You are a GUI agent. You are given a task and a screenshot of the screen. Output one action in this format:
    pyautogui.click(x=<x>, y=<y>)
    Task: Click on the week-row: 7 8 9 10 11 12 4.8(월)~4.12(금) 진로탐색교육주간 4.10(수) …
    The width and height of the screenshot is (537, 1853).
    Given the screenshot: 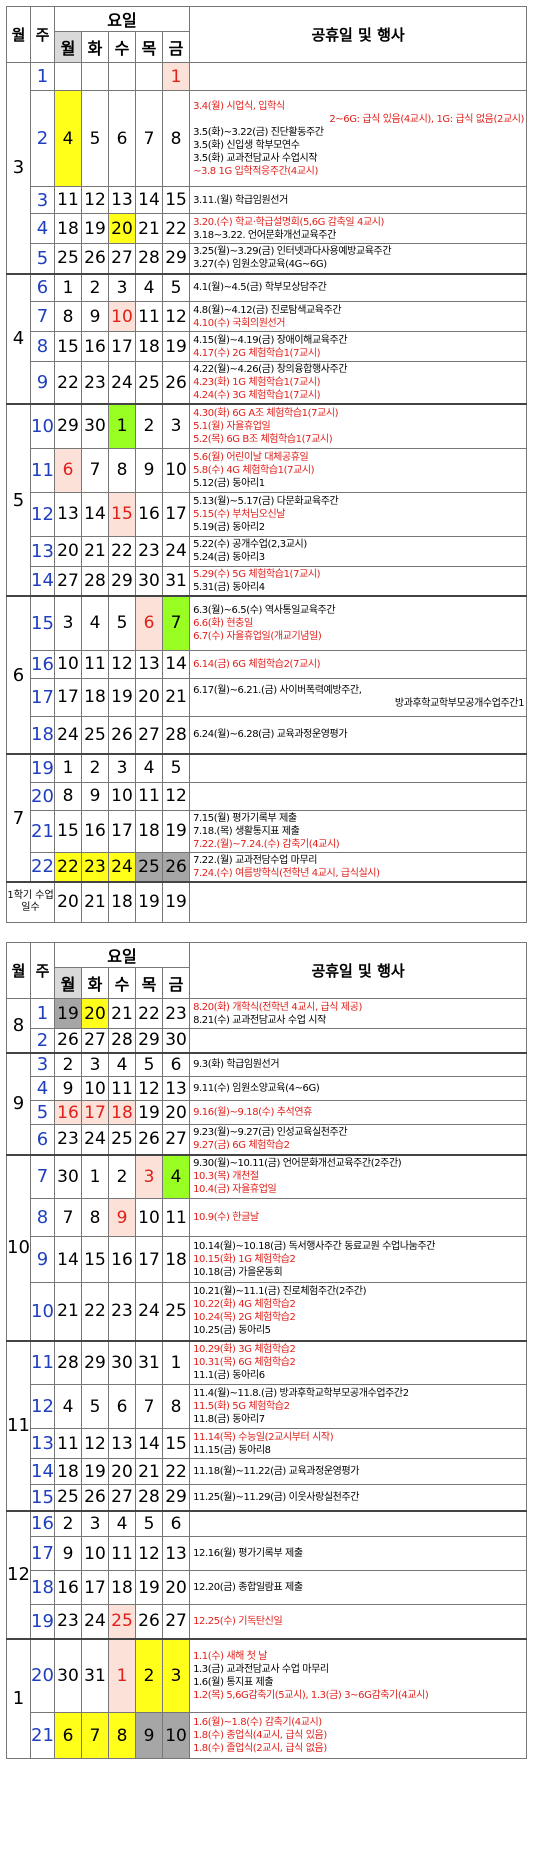 What is the action you would take?
    pyautogui.click(x=267, y=316)
    